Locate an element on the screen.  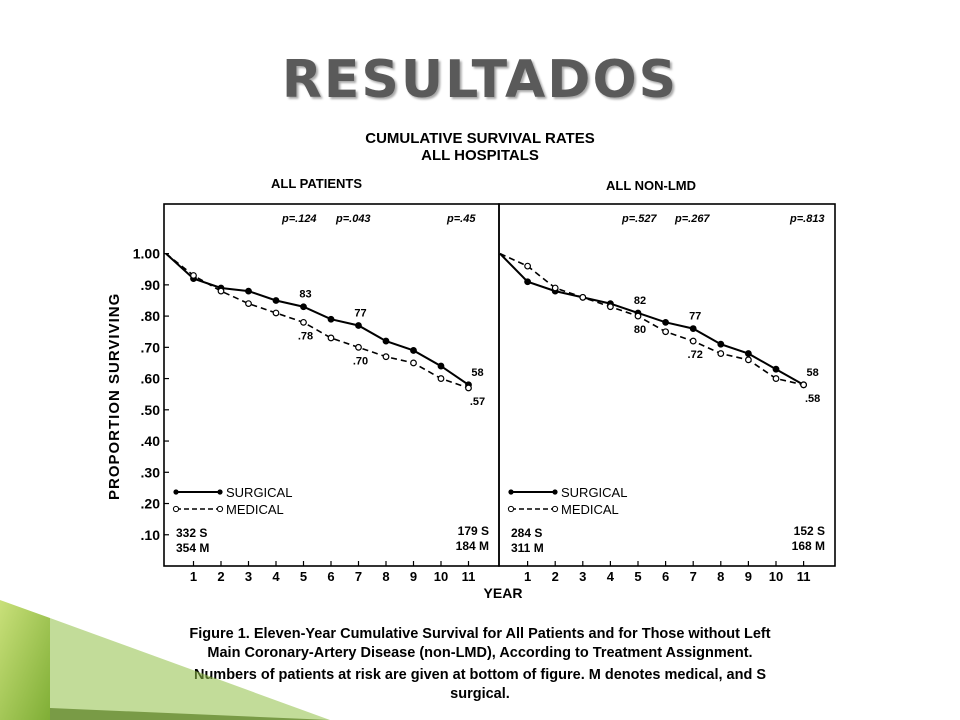
x-axis-label: YEAR is located at coordinates (503, 593).